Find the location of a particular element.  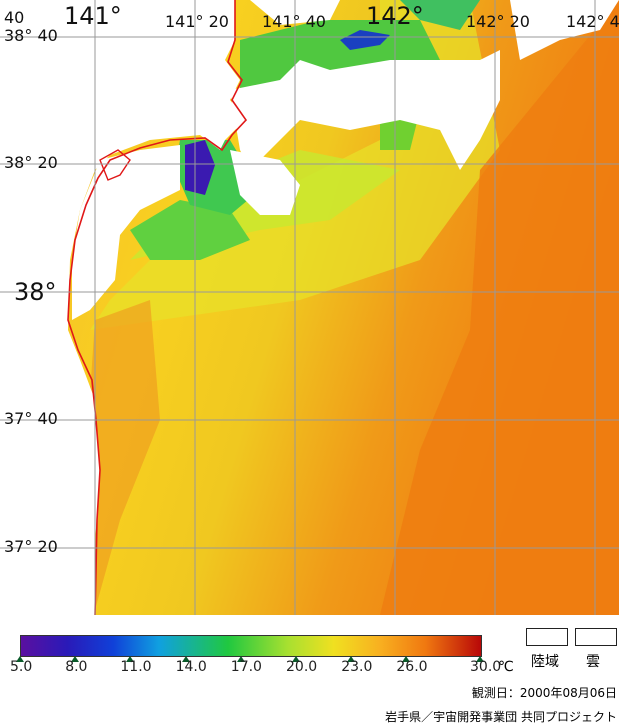

cloud-legend-label: 雲 is located at coordinates (593, 662).